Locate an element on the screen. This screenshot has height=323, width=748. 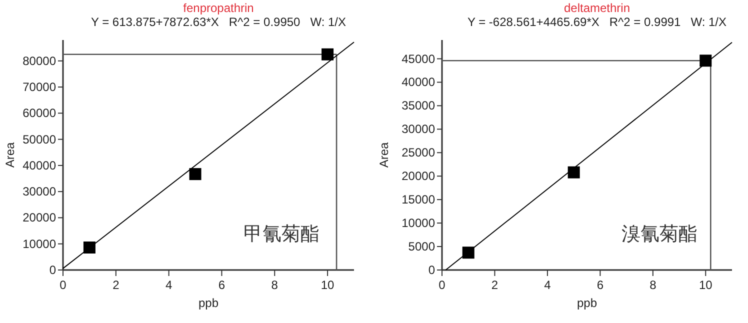
y-tick-label: 15000 is located at coordinates (419, 199).